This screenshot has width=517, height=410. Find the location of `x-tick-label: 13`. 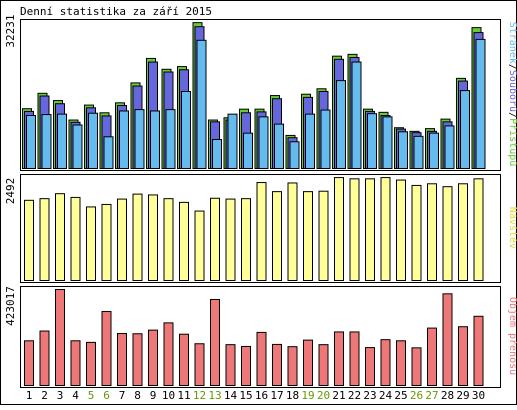

x-tick-label: 13 is located at coordinates (214, 395).